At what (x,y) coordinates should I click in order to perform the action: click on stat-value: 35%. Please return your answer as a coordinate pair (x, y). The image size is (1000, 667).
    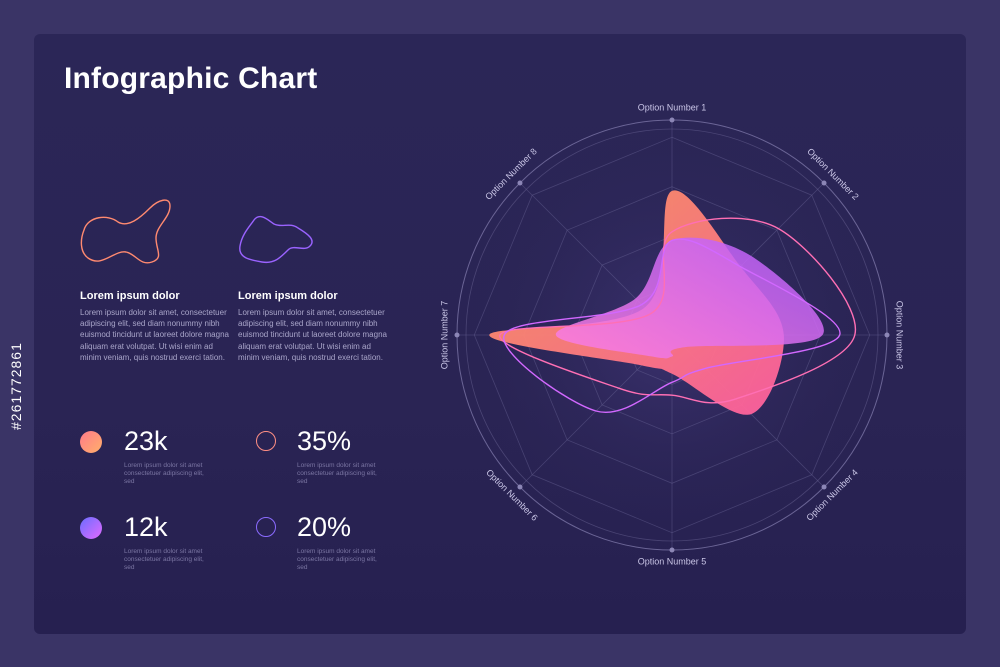
    Looking at the image, I should click on (324, 441).